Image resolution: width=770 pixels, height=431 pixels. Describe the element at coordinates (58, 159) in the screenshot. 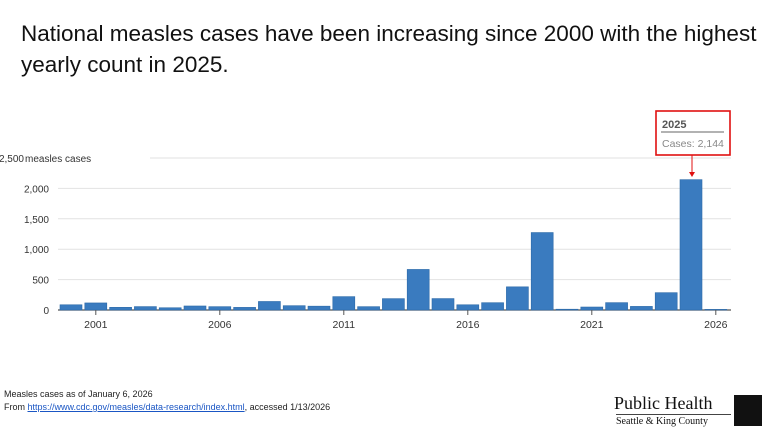

I see `y-axis-label: measles cases` at that location.